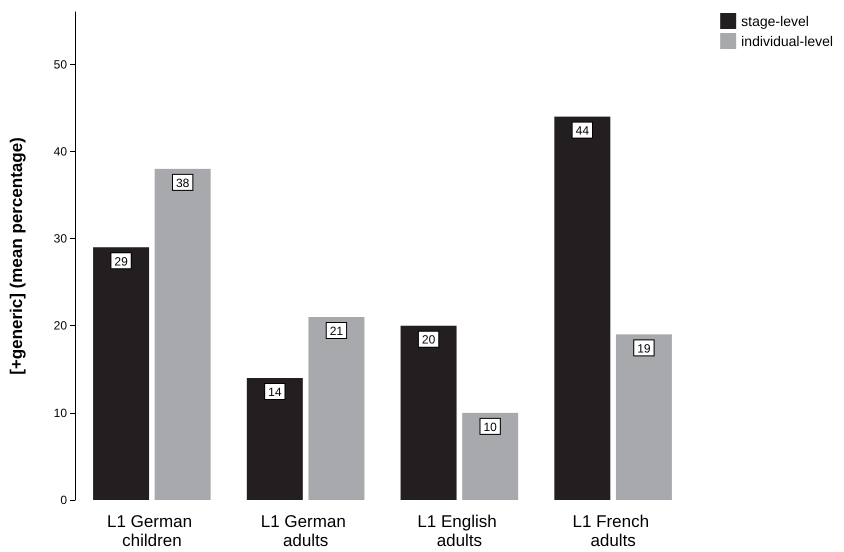 This screenshot has height=552, width=844. I want to click on y-tick-label: 30, so click(61, 239).